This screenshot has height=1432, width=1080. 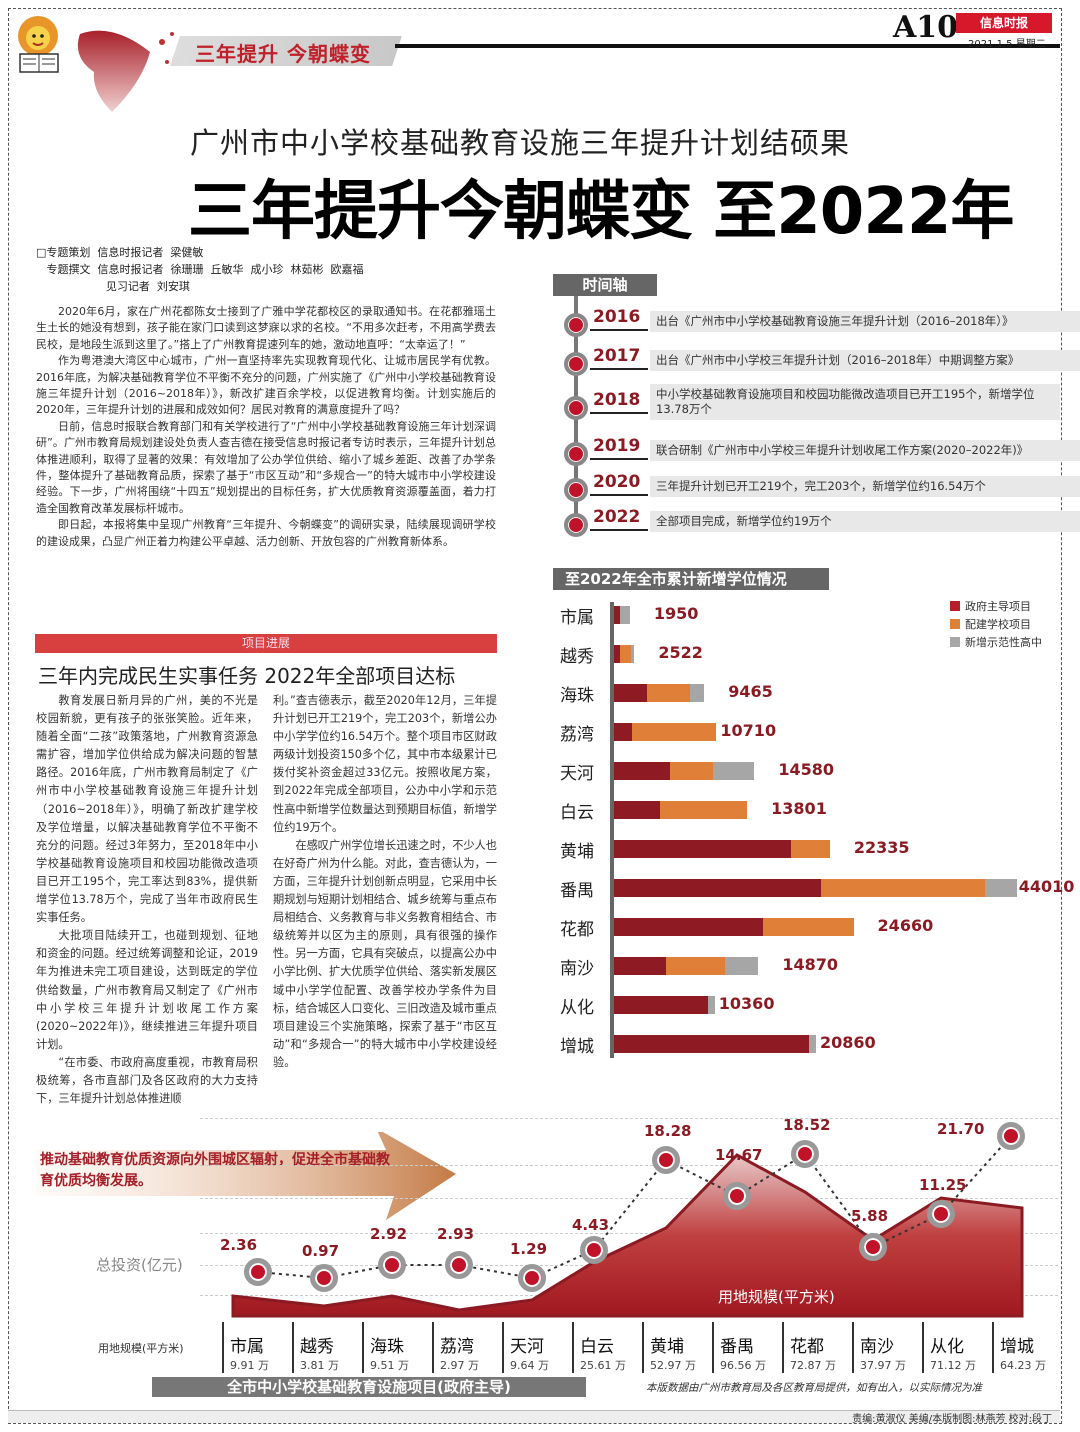 I want to click on bar-category: 海珠, so click(x=577, y=696).